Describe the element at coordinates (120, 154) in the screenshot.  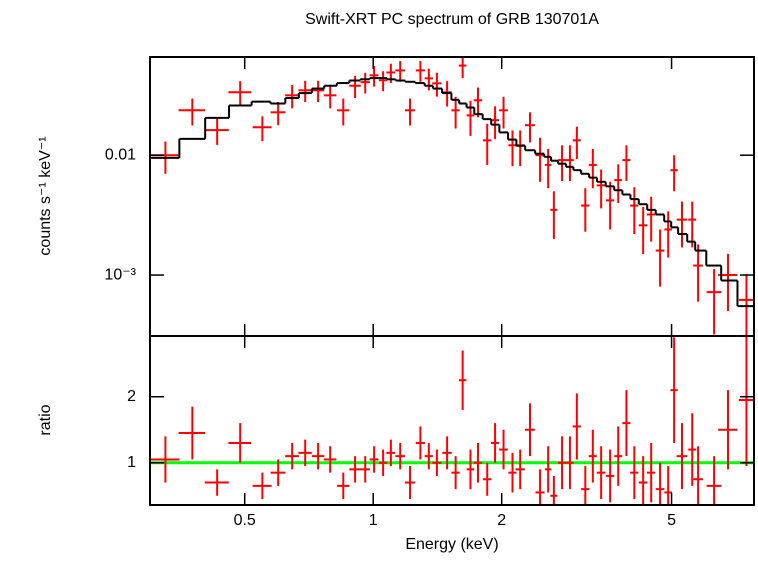
I see `y-tick-label: 0.01` at that location.